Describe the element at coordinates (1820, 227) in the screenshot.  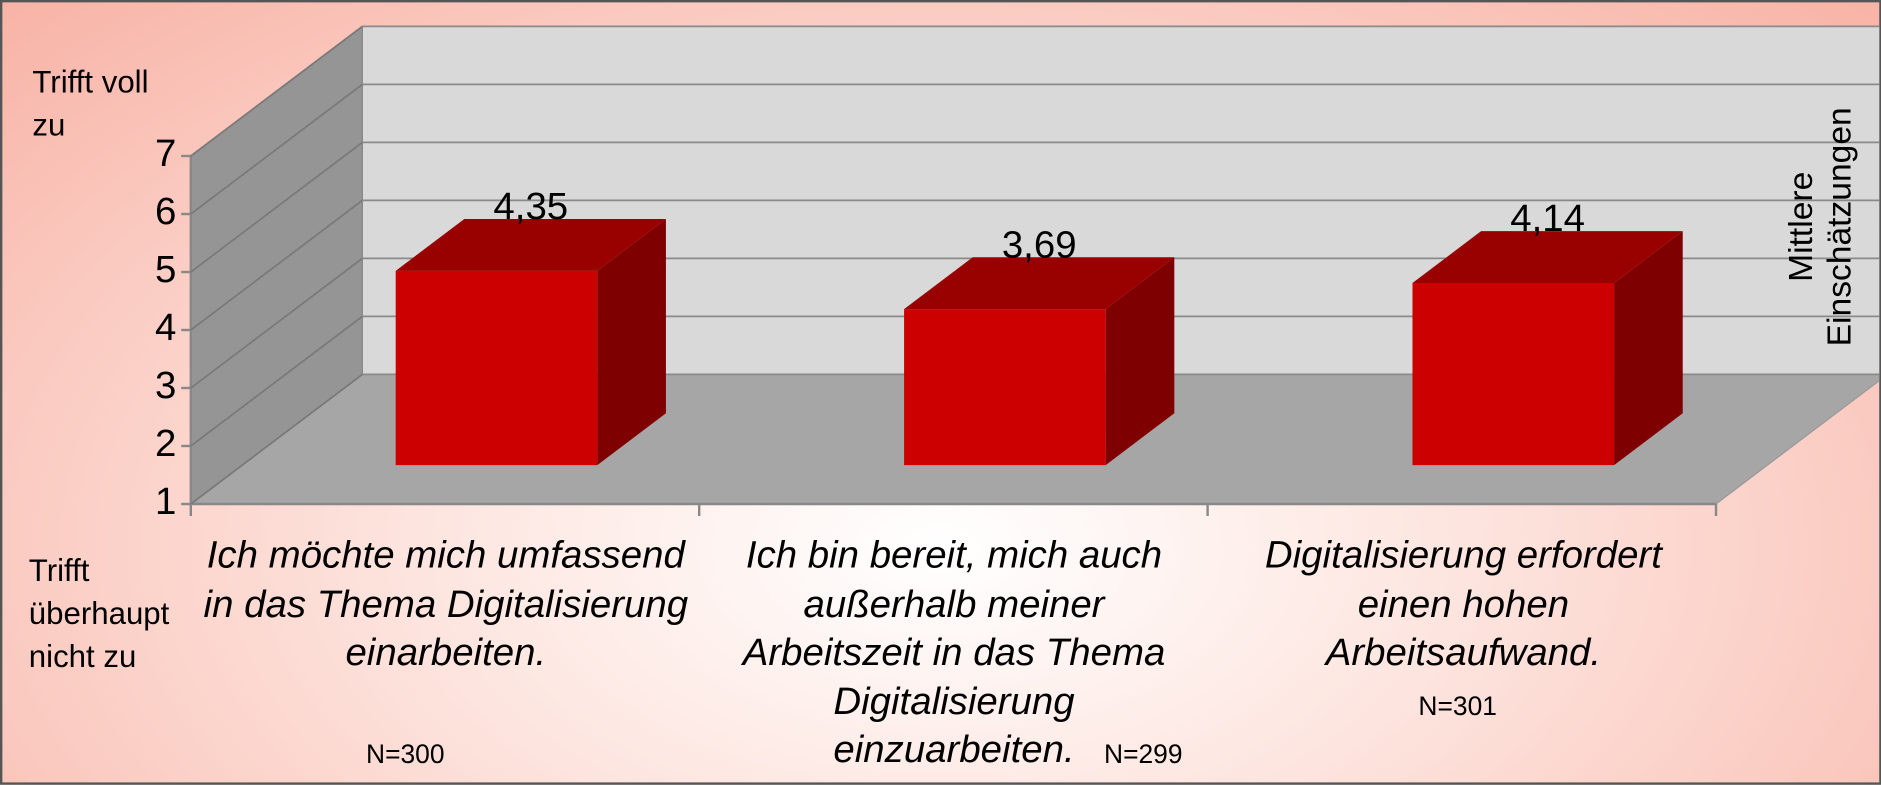
I see `legend-label: Mittlere Einschätzungen` at that location.